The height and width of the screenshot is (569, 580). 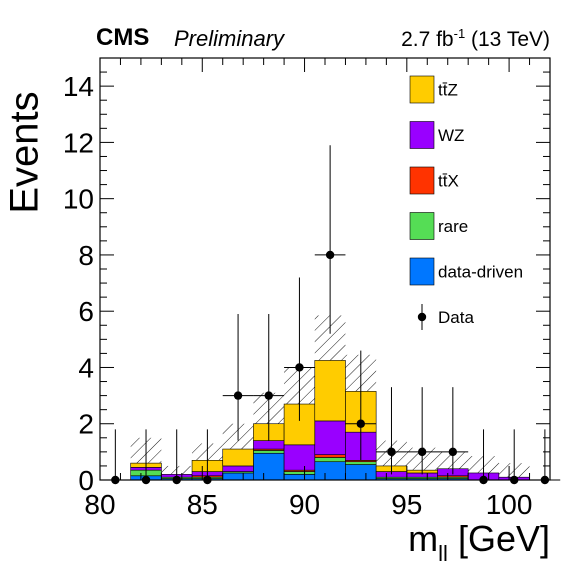 I want to click on legend-label-data_driven: data-driven, so click(x=480, y=272).